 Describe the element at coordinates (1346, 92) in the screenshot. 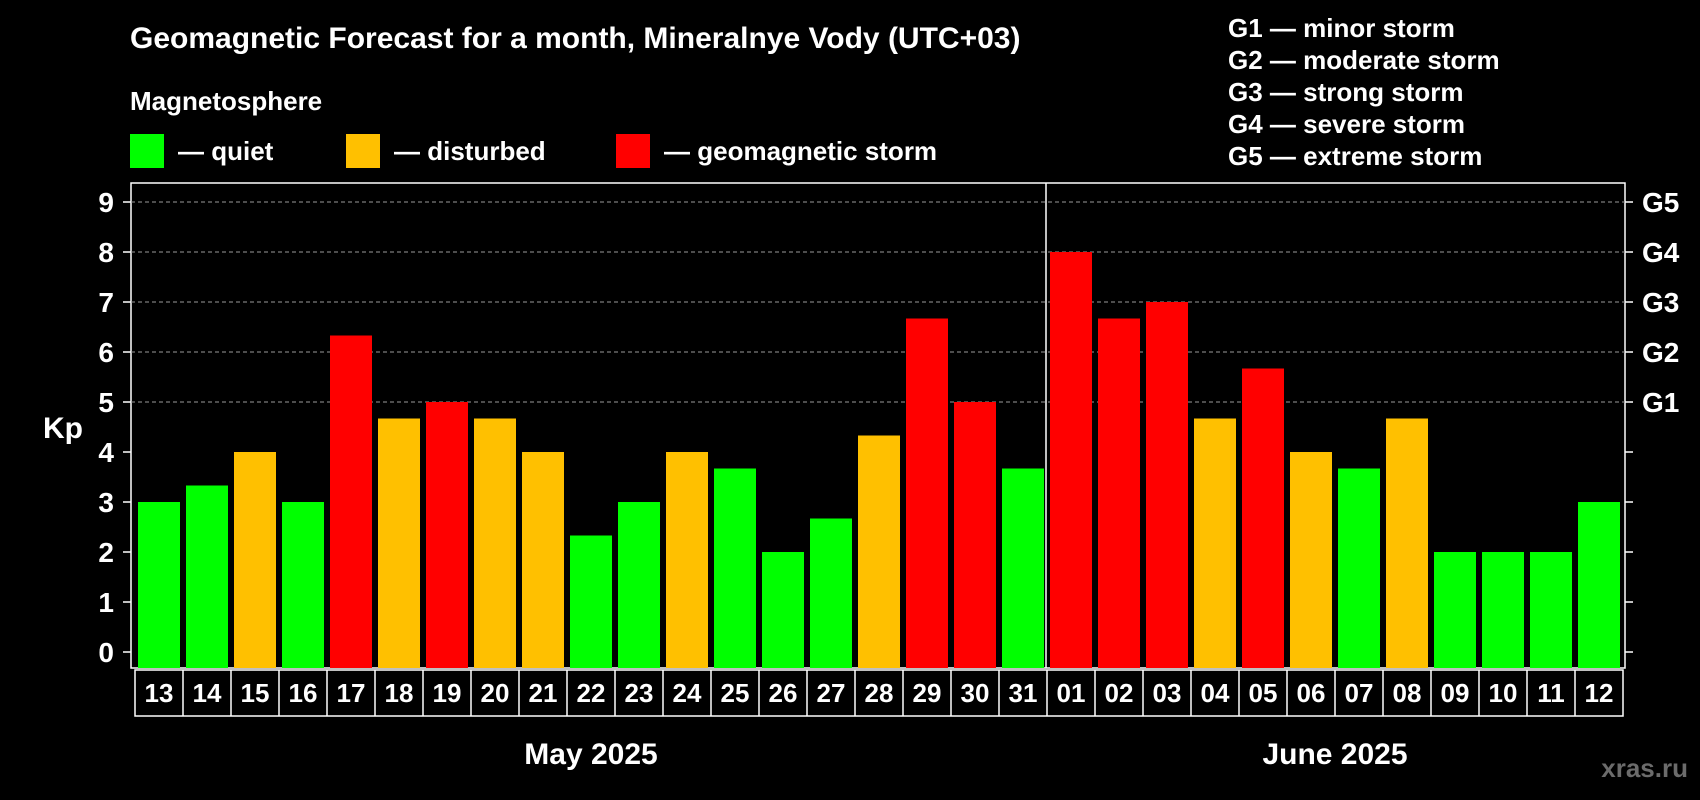

I see `storm-level-g3: G3 — strong storm` at that location.